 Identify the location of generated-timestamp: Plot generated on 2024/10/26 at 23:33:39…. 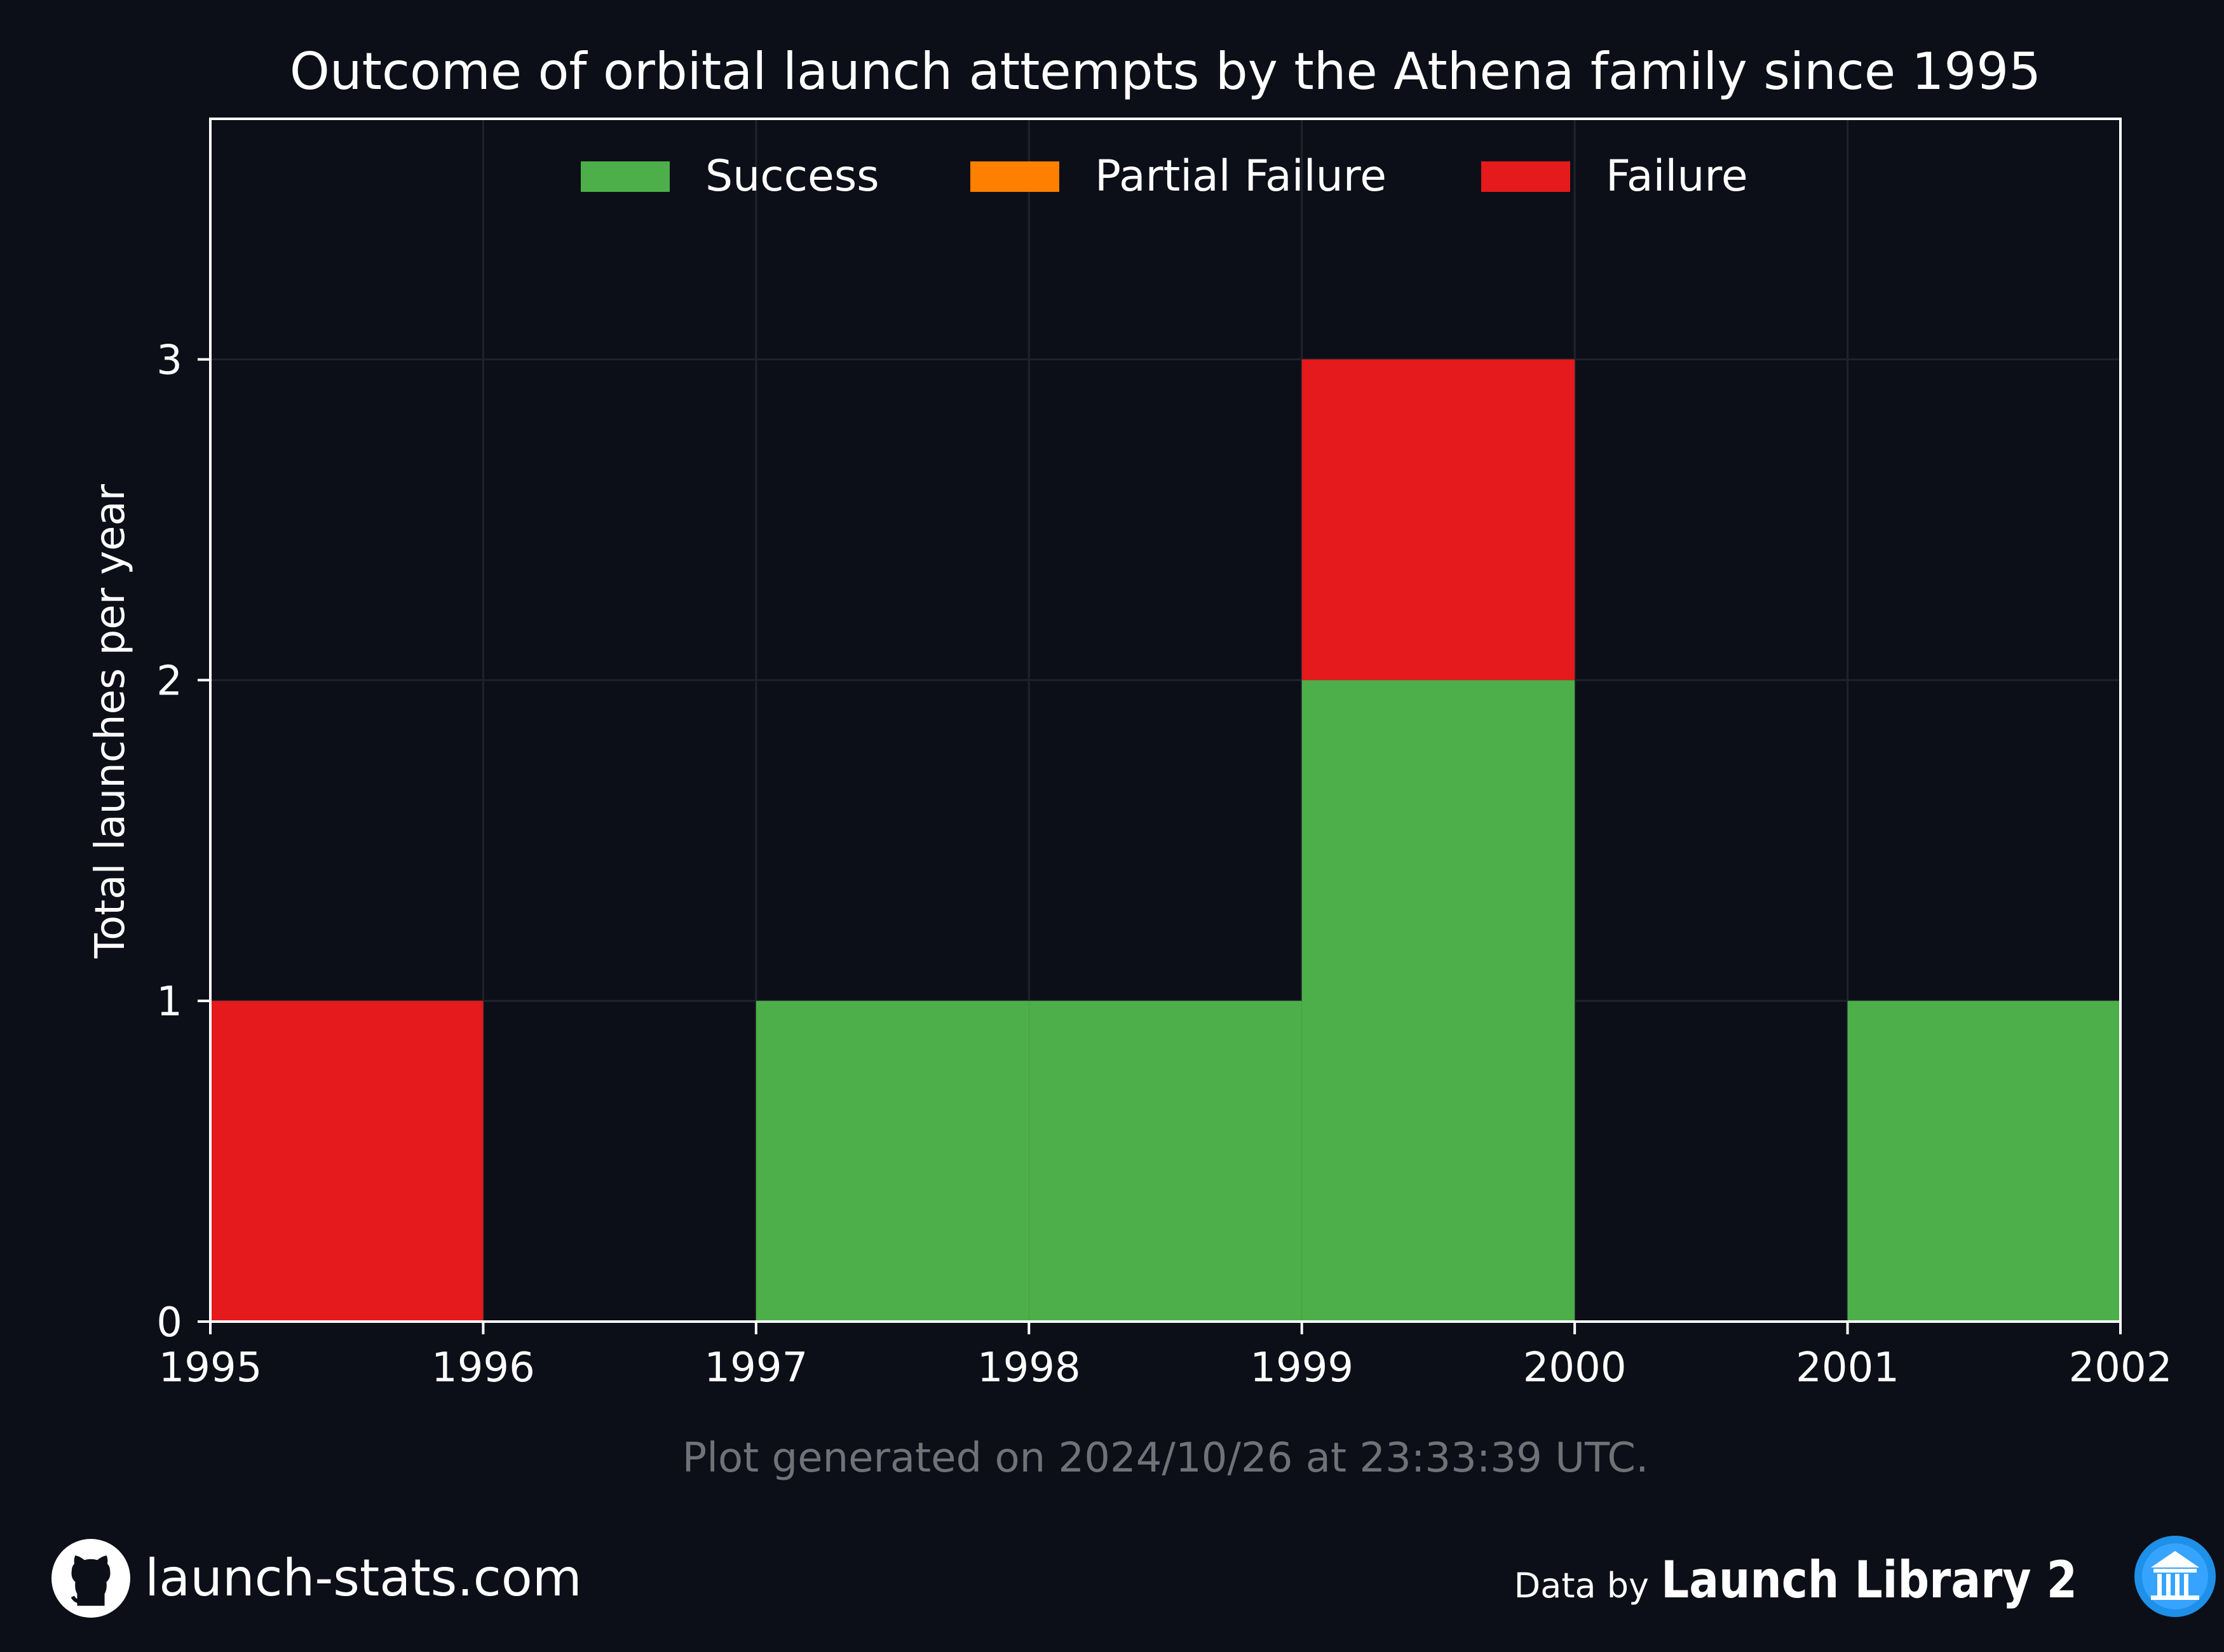
(1165, 1458).